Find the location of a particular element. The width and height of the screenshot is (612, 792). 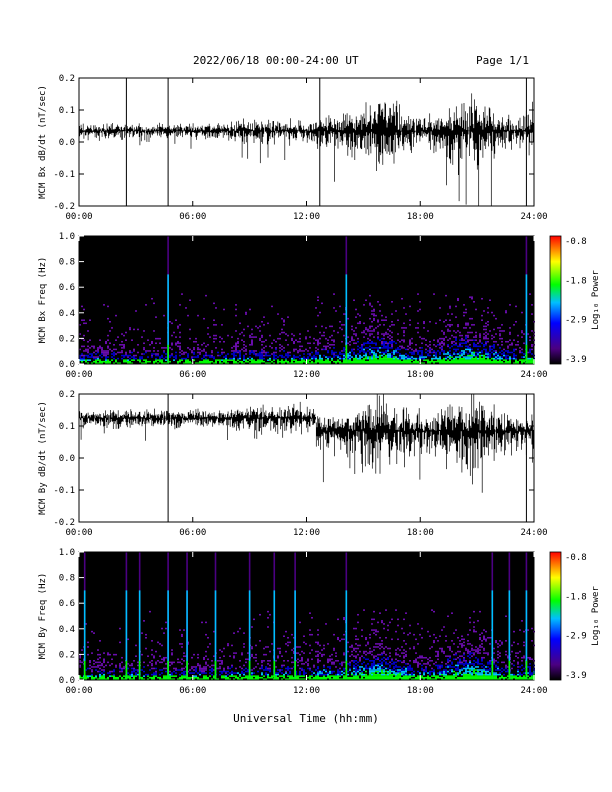

page-title: 2022/06/18 00:00-24:00 UT is located at coordinates (276, 60).